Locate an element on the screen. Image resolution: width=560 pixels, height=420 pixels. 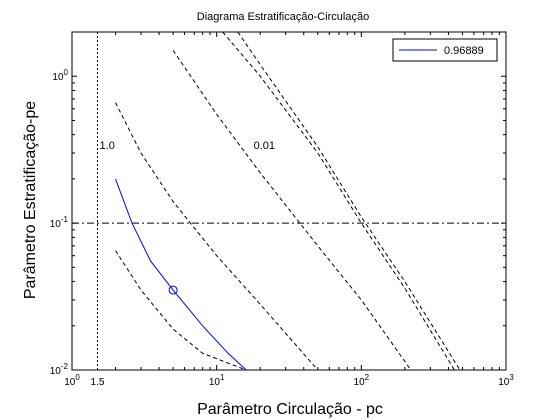
series-marker is located at coordinates (173, 290).